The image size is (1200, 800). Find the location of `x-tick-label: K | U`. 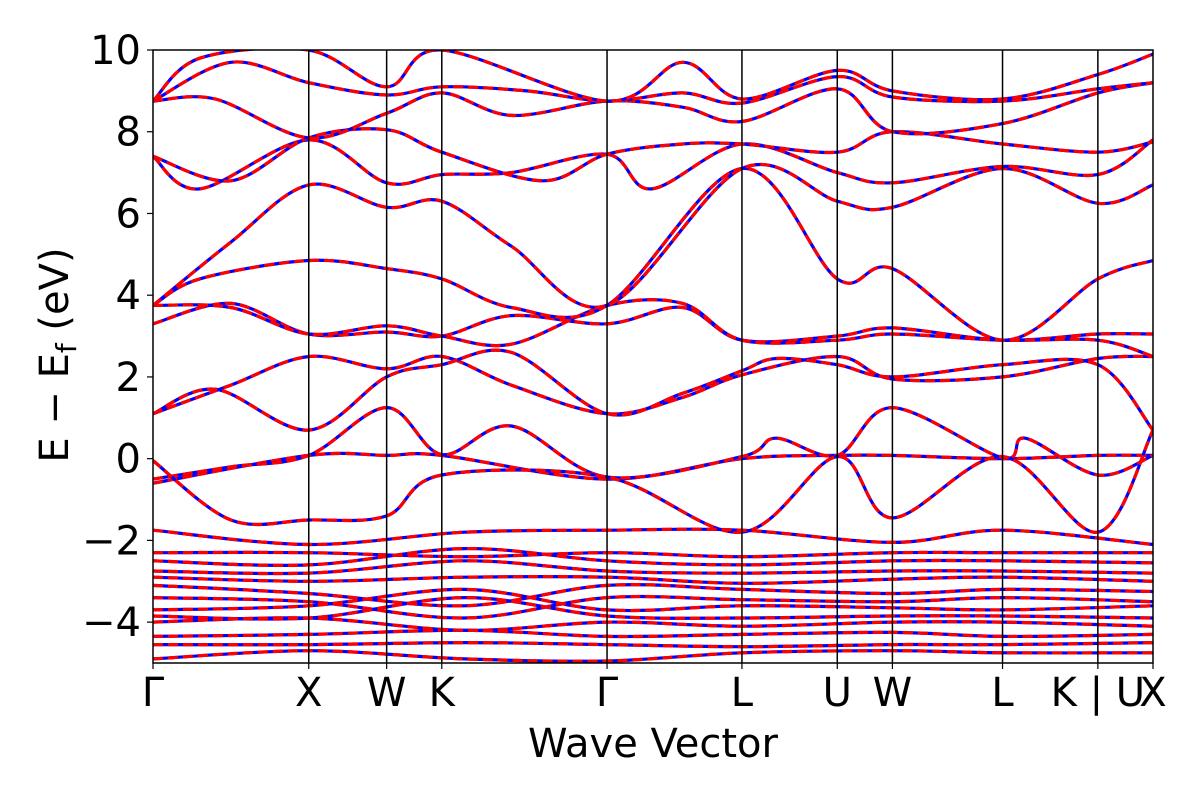

x-tick-label: K | U is located at coordinates (1098, 693).